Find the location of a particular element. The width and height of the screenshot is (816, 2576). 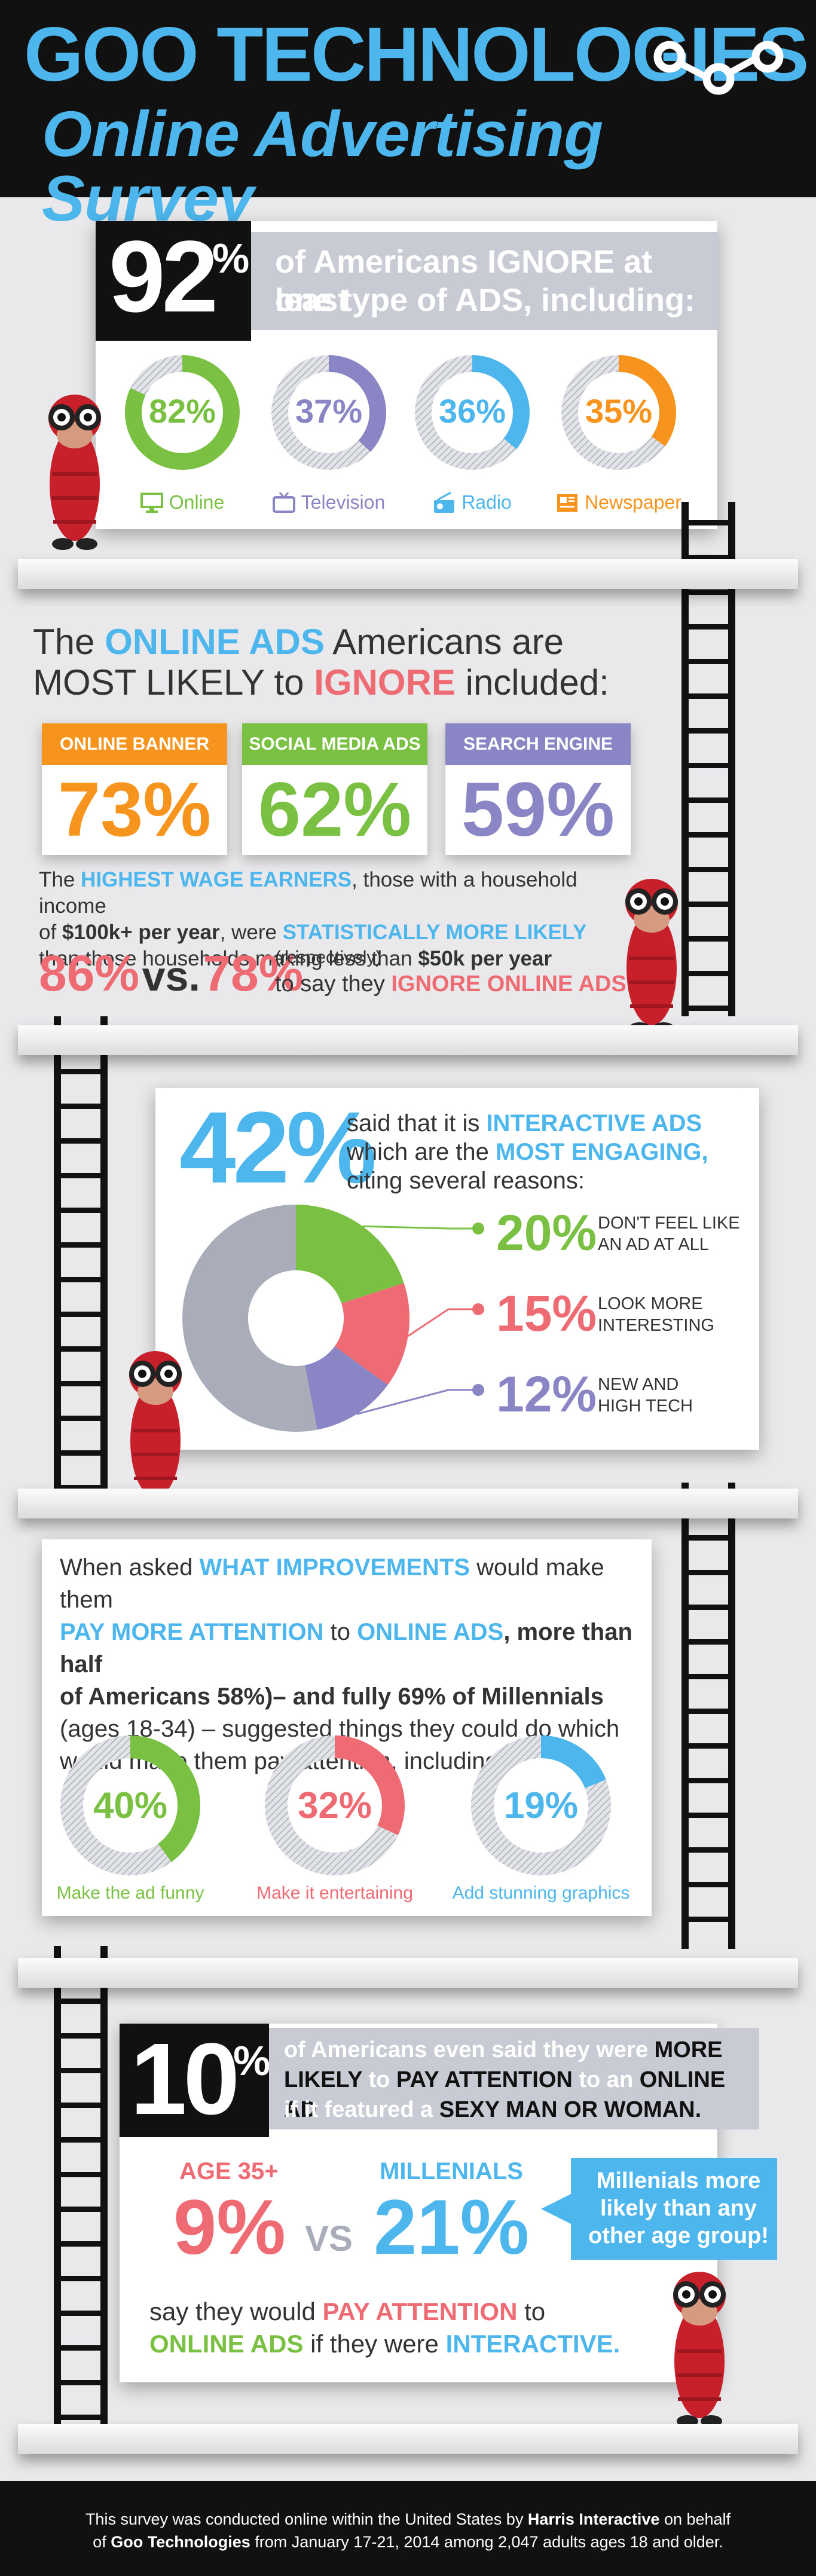

ad-box-value: 62% is located at coordinates (335, 809).